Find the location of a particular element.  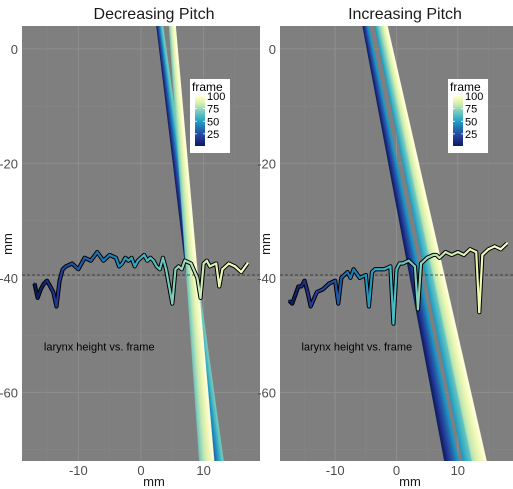

trace-lines is located at coordinates (190, 243).